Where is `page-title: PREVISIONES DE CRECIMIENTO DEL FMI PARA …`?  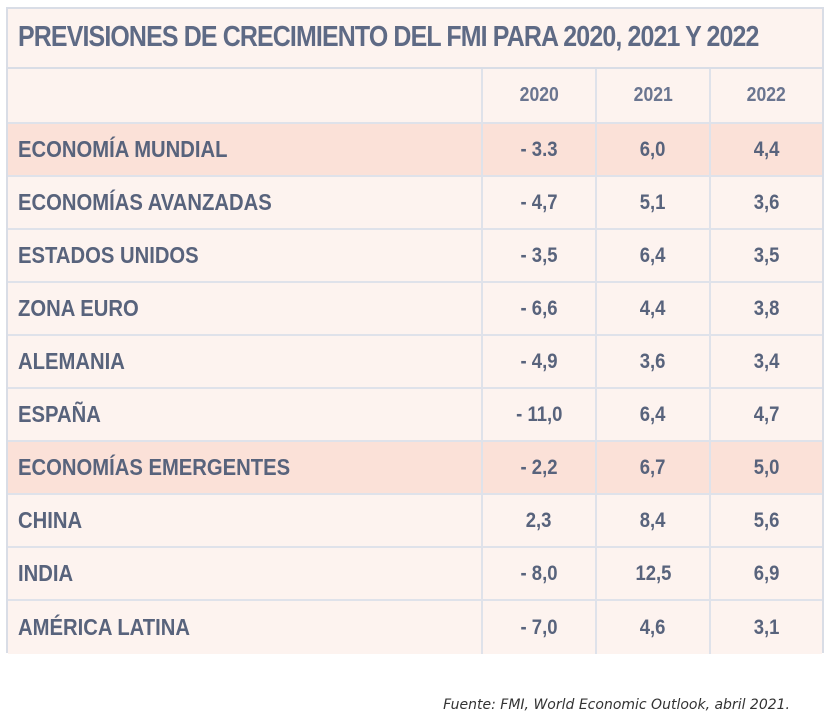
page-title: PREVISIONES DE CRECIMIENTO DEL FMI PARA … is located at coordinates (388, 37).